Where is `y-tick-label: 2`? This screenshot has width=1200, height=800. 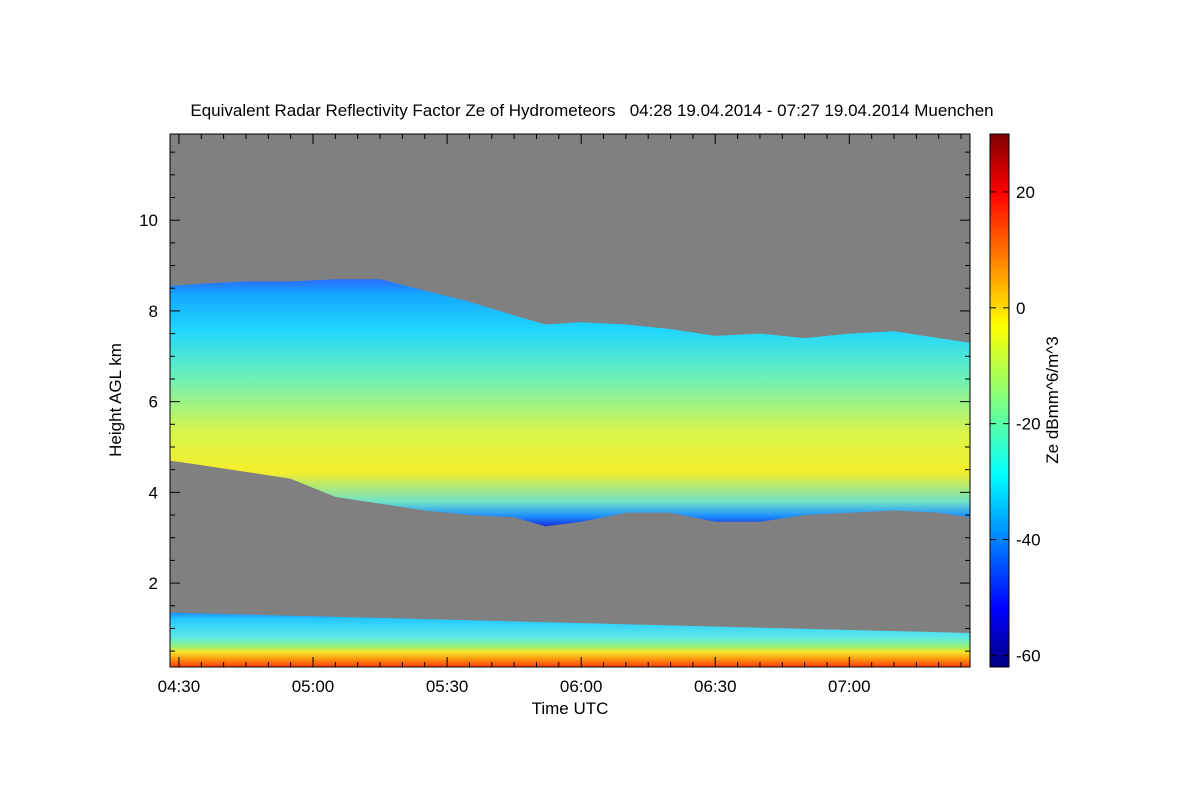
y-tick-label: 2 is located at coordinates (153, 583).